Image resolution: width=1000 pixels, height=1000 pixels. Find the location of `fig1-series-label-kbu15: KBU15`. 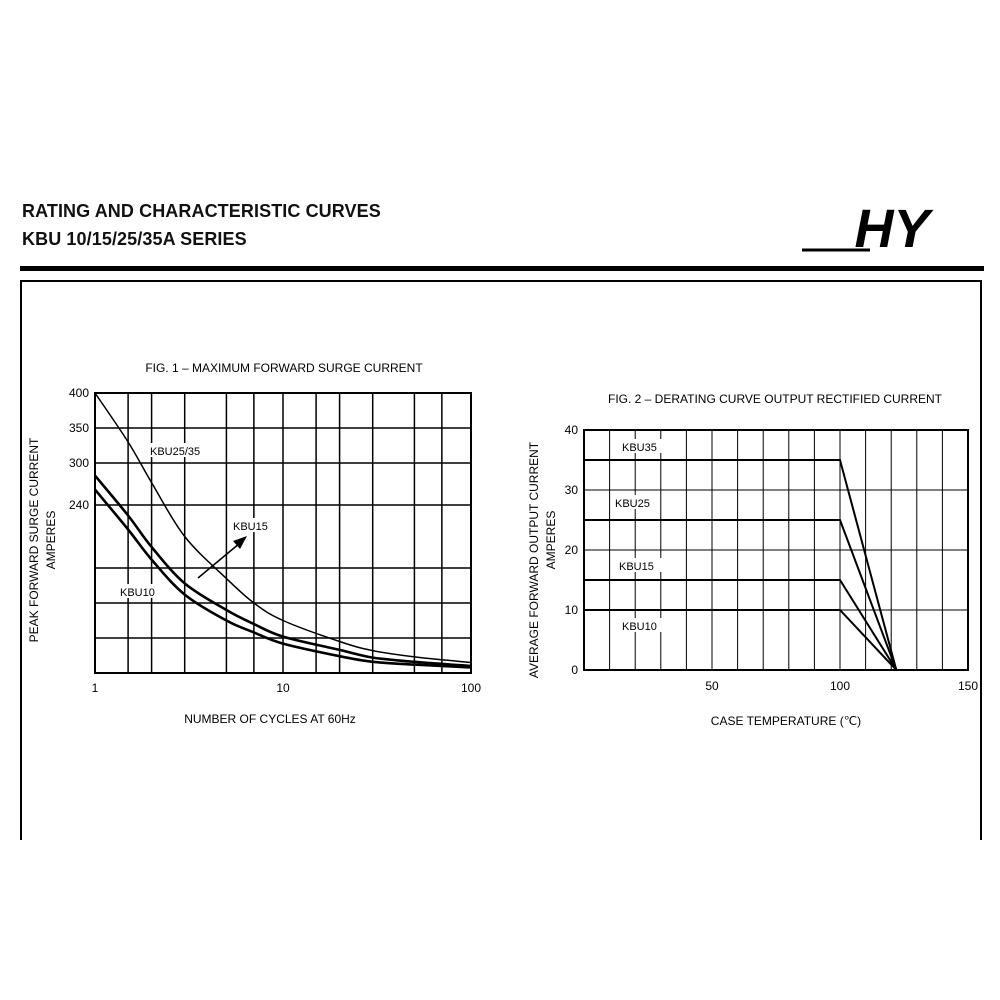

fig1-series-label-kbu15: KBU15 is located at coordinates (250, 527).